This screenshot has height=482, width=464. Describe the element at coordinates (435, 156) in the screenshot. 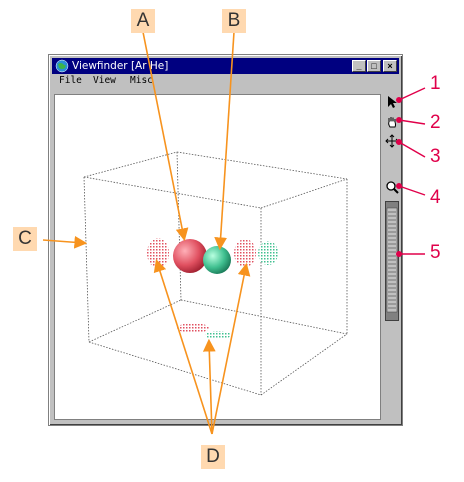

I see `callout-3: 3` at that location.